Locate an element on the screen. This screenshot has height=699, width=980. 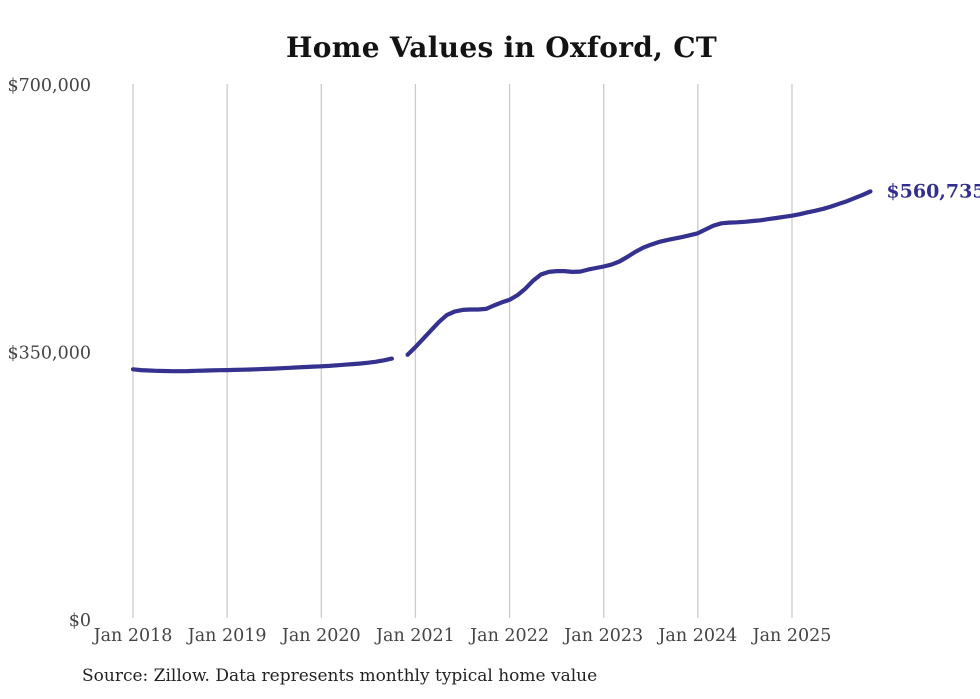
y-tick-label: $700,000 is located at coordinates (49, 86).